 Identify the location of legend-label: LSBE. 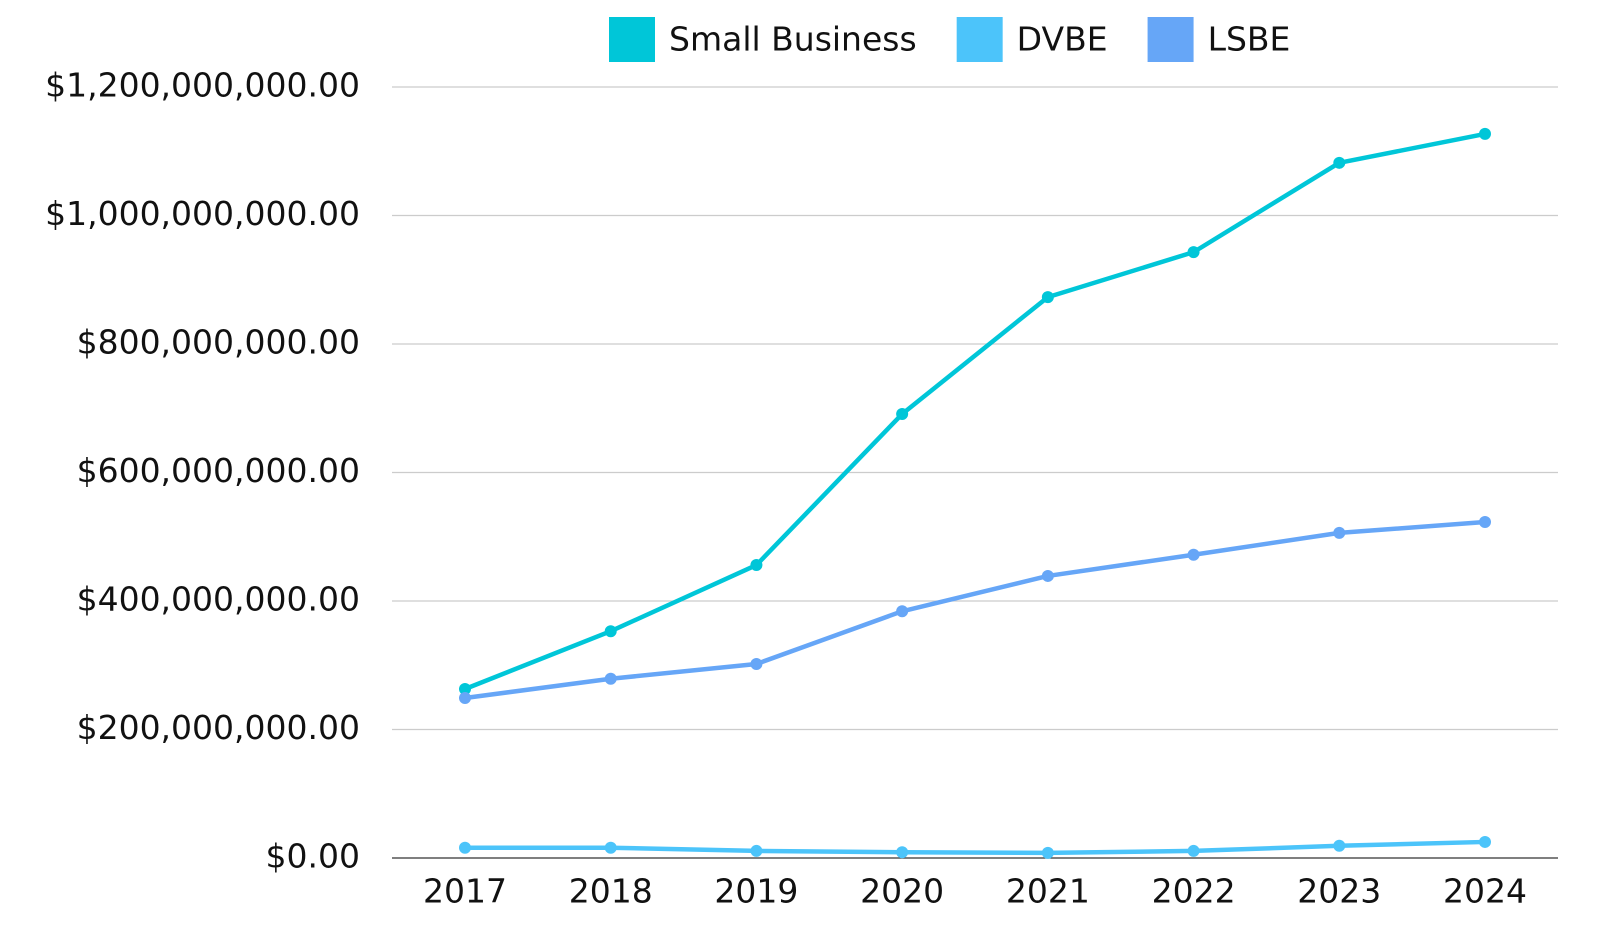
(1249, 39).